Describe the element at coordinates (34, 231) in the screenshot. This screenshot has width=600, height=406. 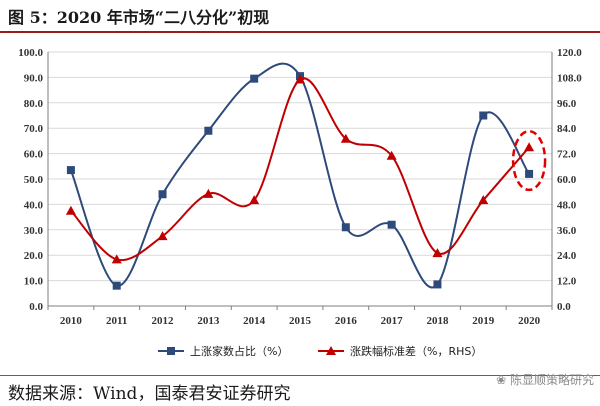
I see `left-tick-label: 30.0` at that location.